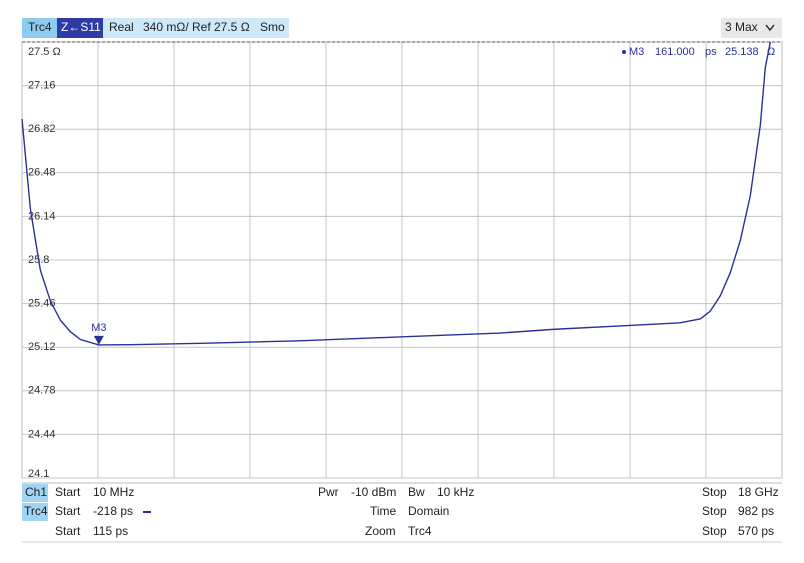 Image resolution: width=804 pixels, height=563 pixels. What do you see at coordinates (272, 27) in the screenshot?
I see `smoothing: Smo` at bounding box center [272, 27].